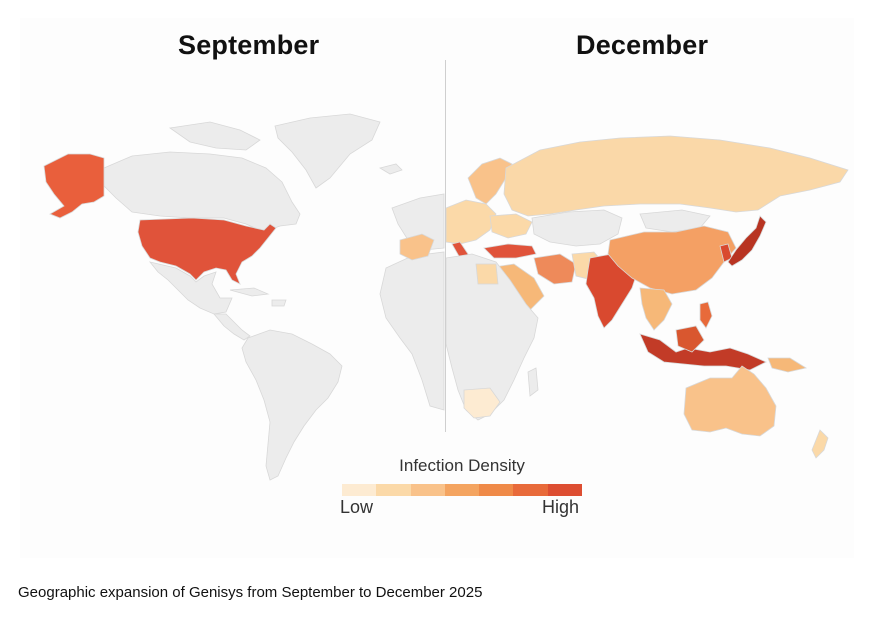 The image size is (876, 618). I want to click on alaska, so click(74, 186).